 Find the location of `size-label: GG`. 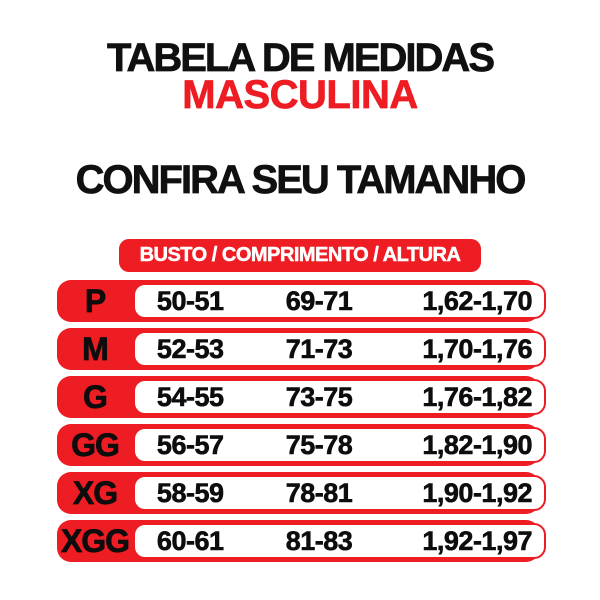

size-label: GG is located at coordinates (95, 444).